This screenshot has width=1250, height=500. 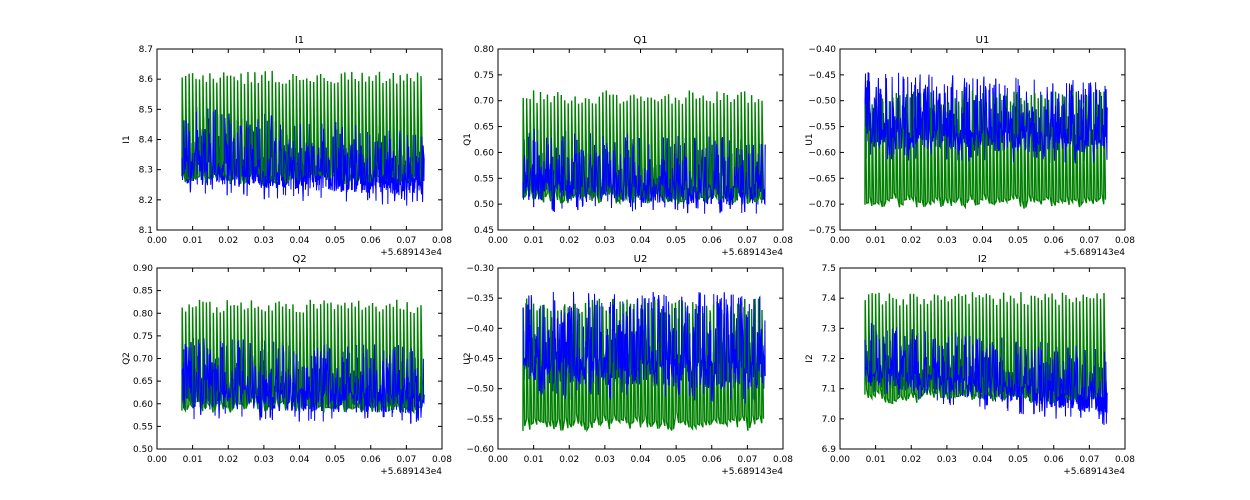 What do you see at coordinates (829, 360) in the screenshot?
I see `y-tick-label: 7.2` at bounding box center [829, 360].